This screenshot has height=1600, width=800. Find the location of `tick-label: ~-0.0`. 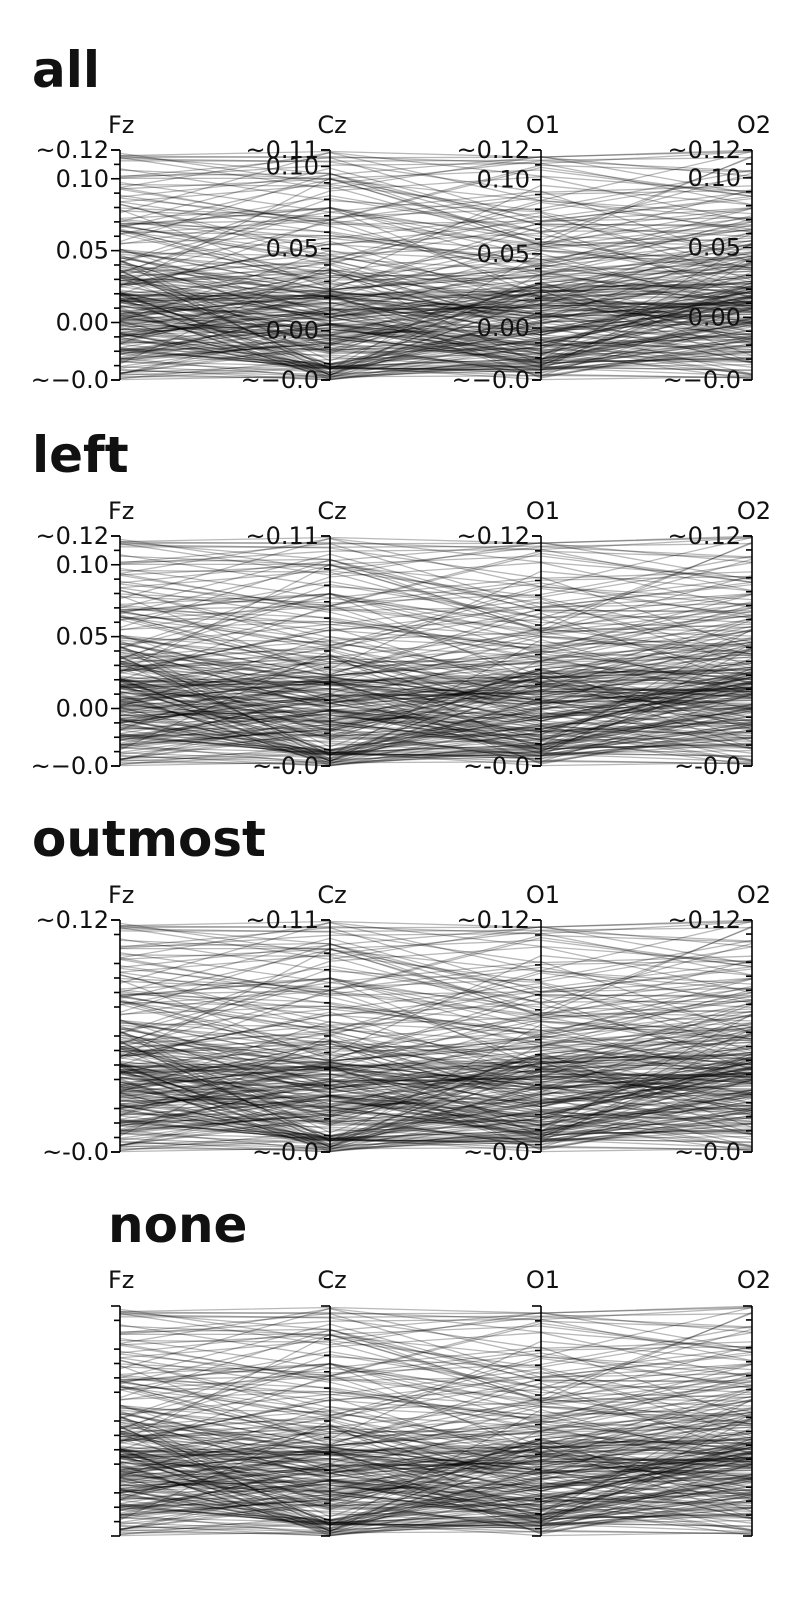

tick-label: ~-0.0 is located at coordinates (496, 766).